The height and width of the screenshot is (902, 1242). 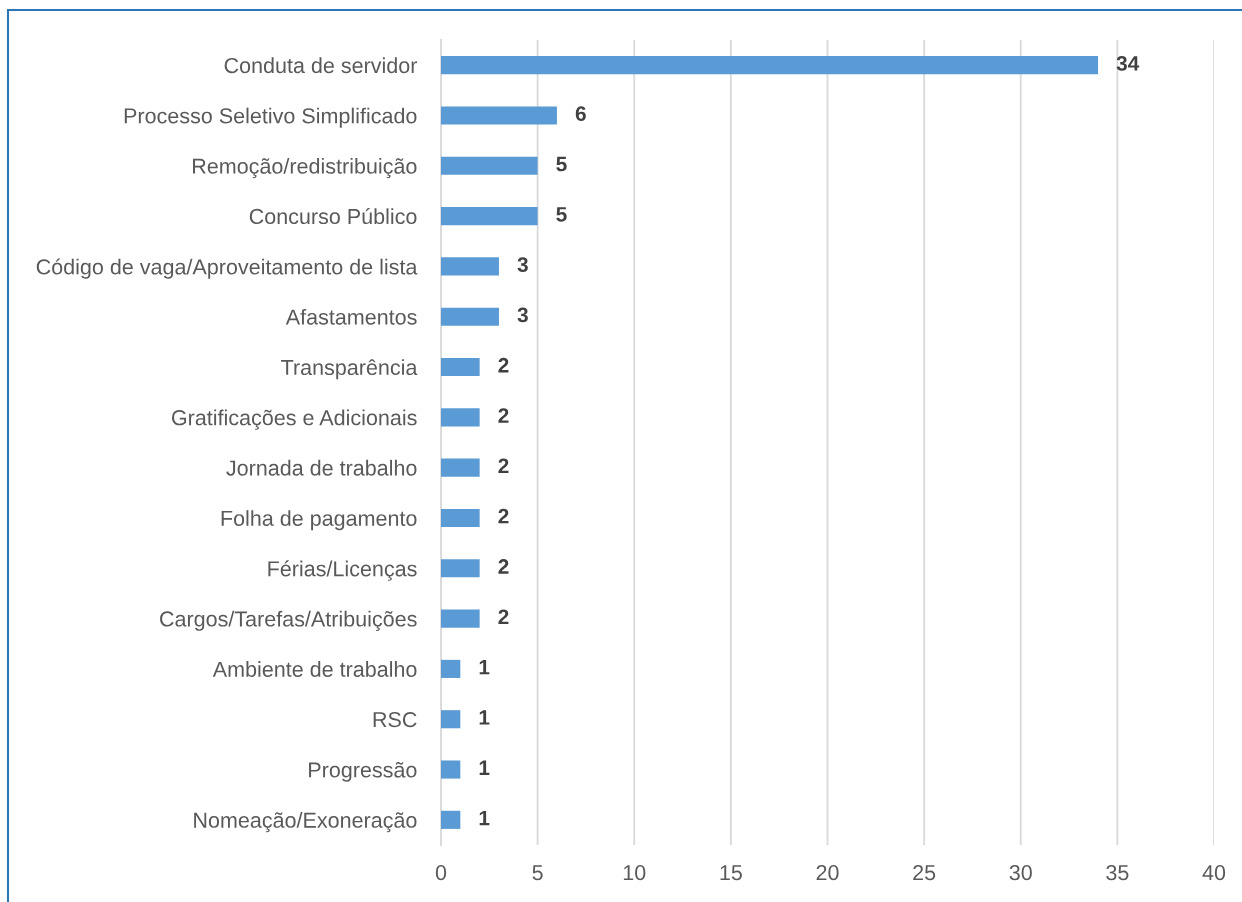 What do you see at coordinates (827, 873) in the screenshot?
I see `x-tick-label: 20` at bounding box center [827, 873].